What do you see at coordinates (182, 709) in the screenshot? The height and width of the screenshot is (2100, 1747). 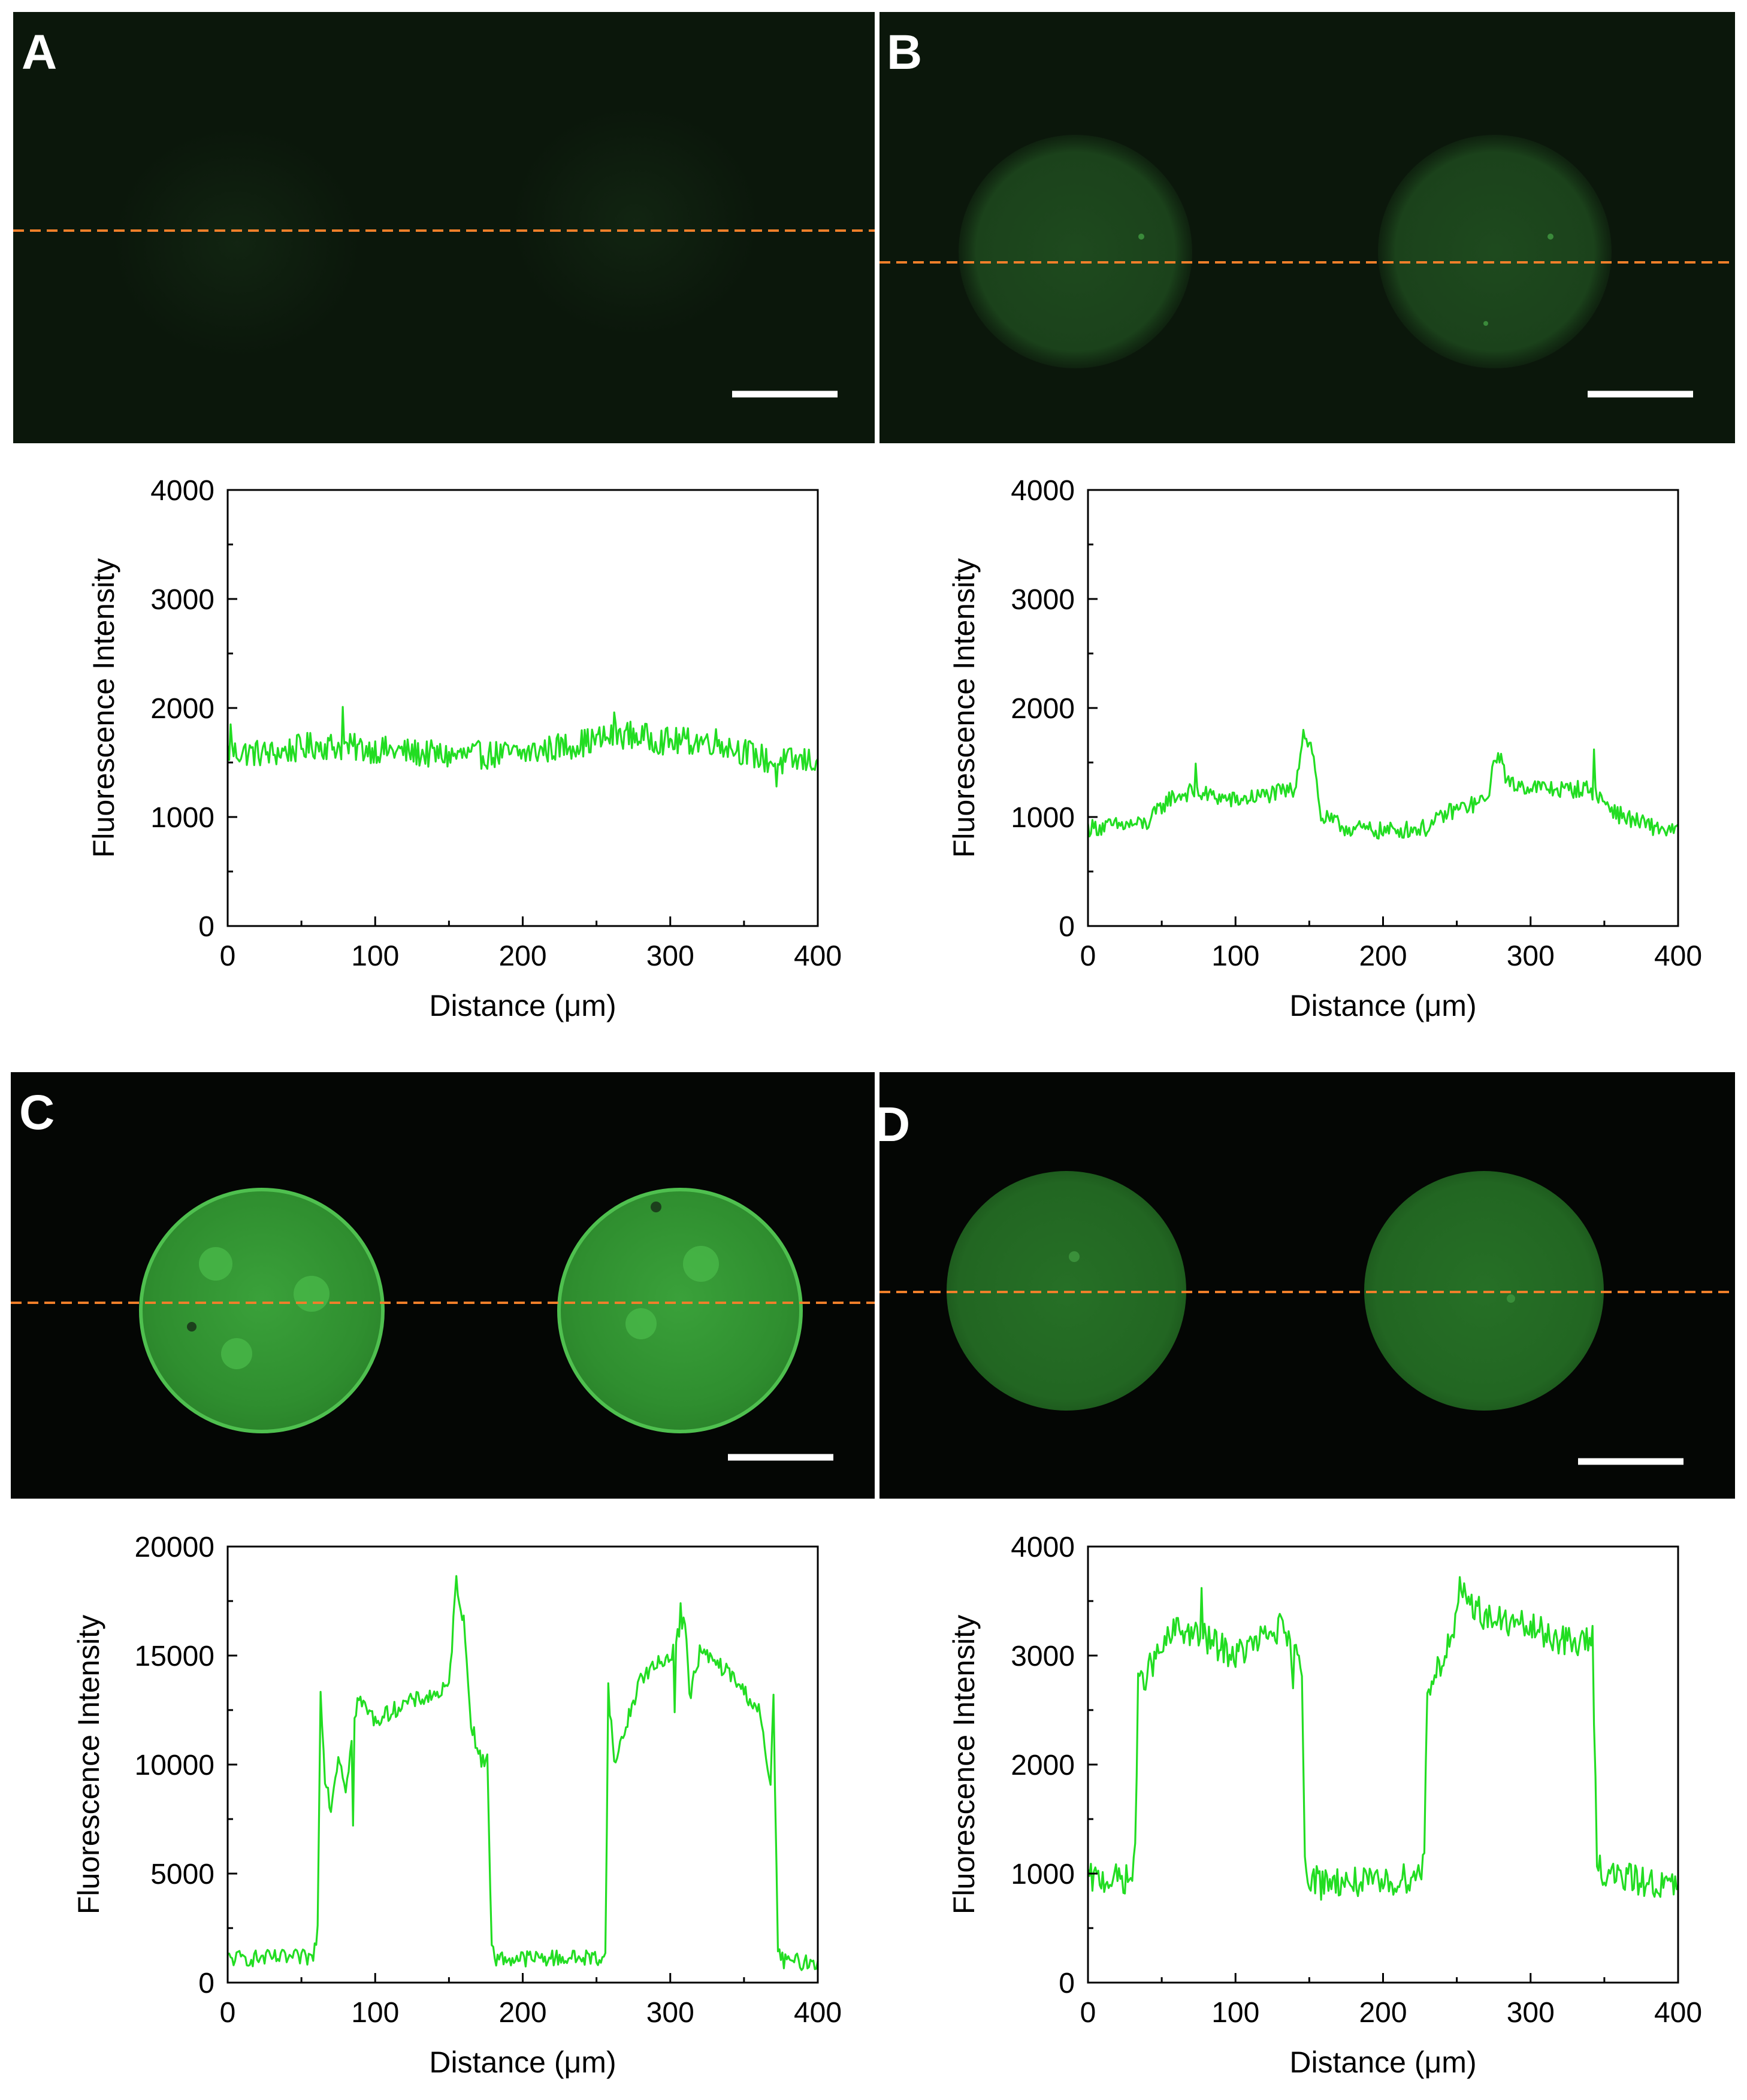 I see `panel-a-y-tick-label: 2000` at bounding box center [182, 709].